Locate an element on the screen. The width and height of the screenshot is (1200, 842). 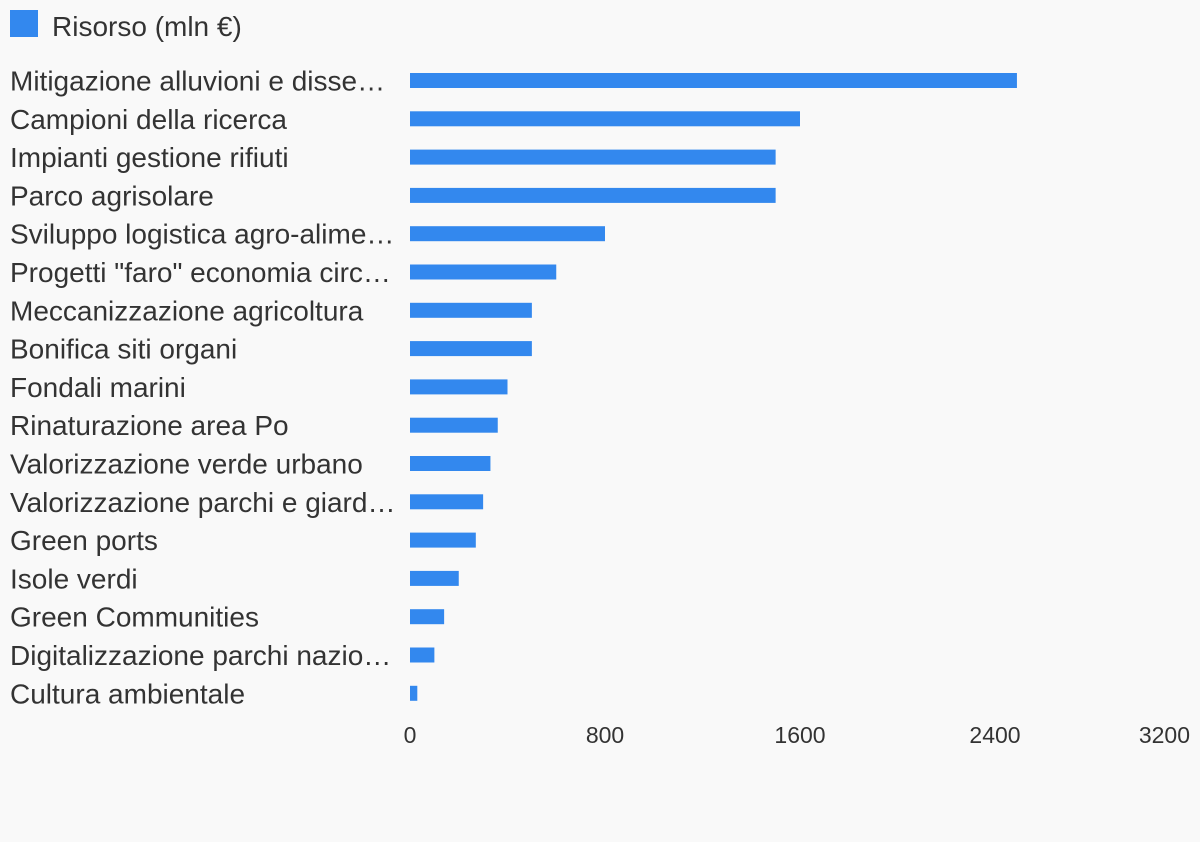
category-label: Rinaturazione area Po is located at coordinates (149, 425).